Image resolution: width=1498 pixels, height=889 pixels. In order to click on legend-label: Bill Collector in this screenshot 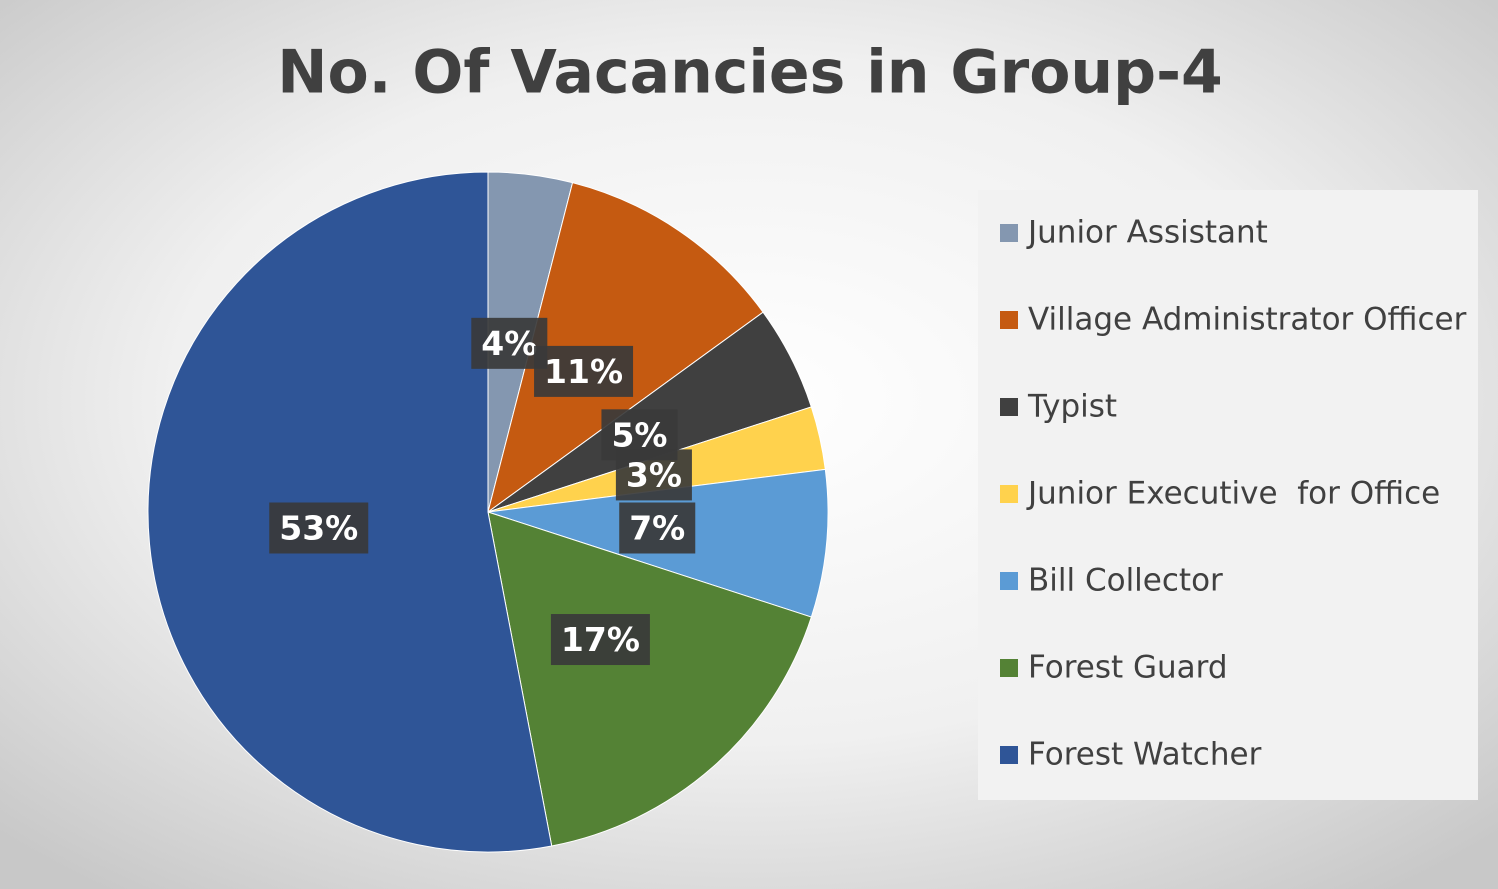, I will do `click(1125, 581)`.